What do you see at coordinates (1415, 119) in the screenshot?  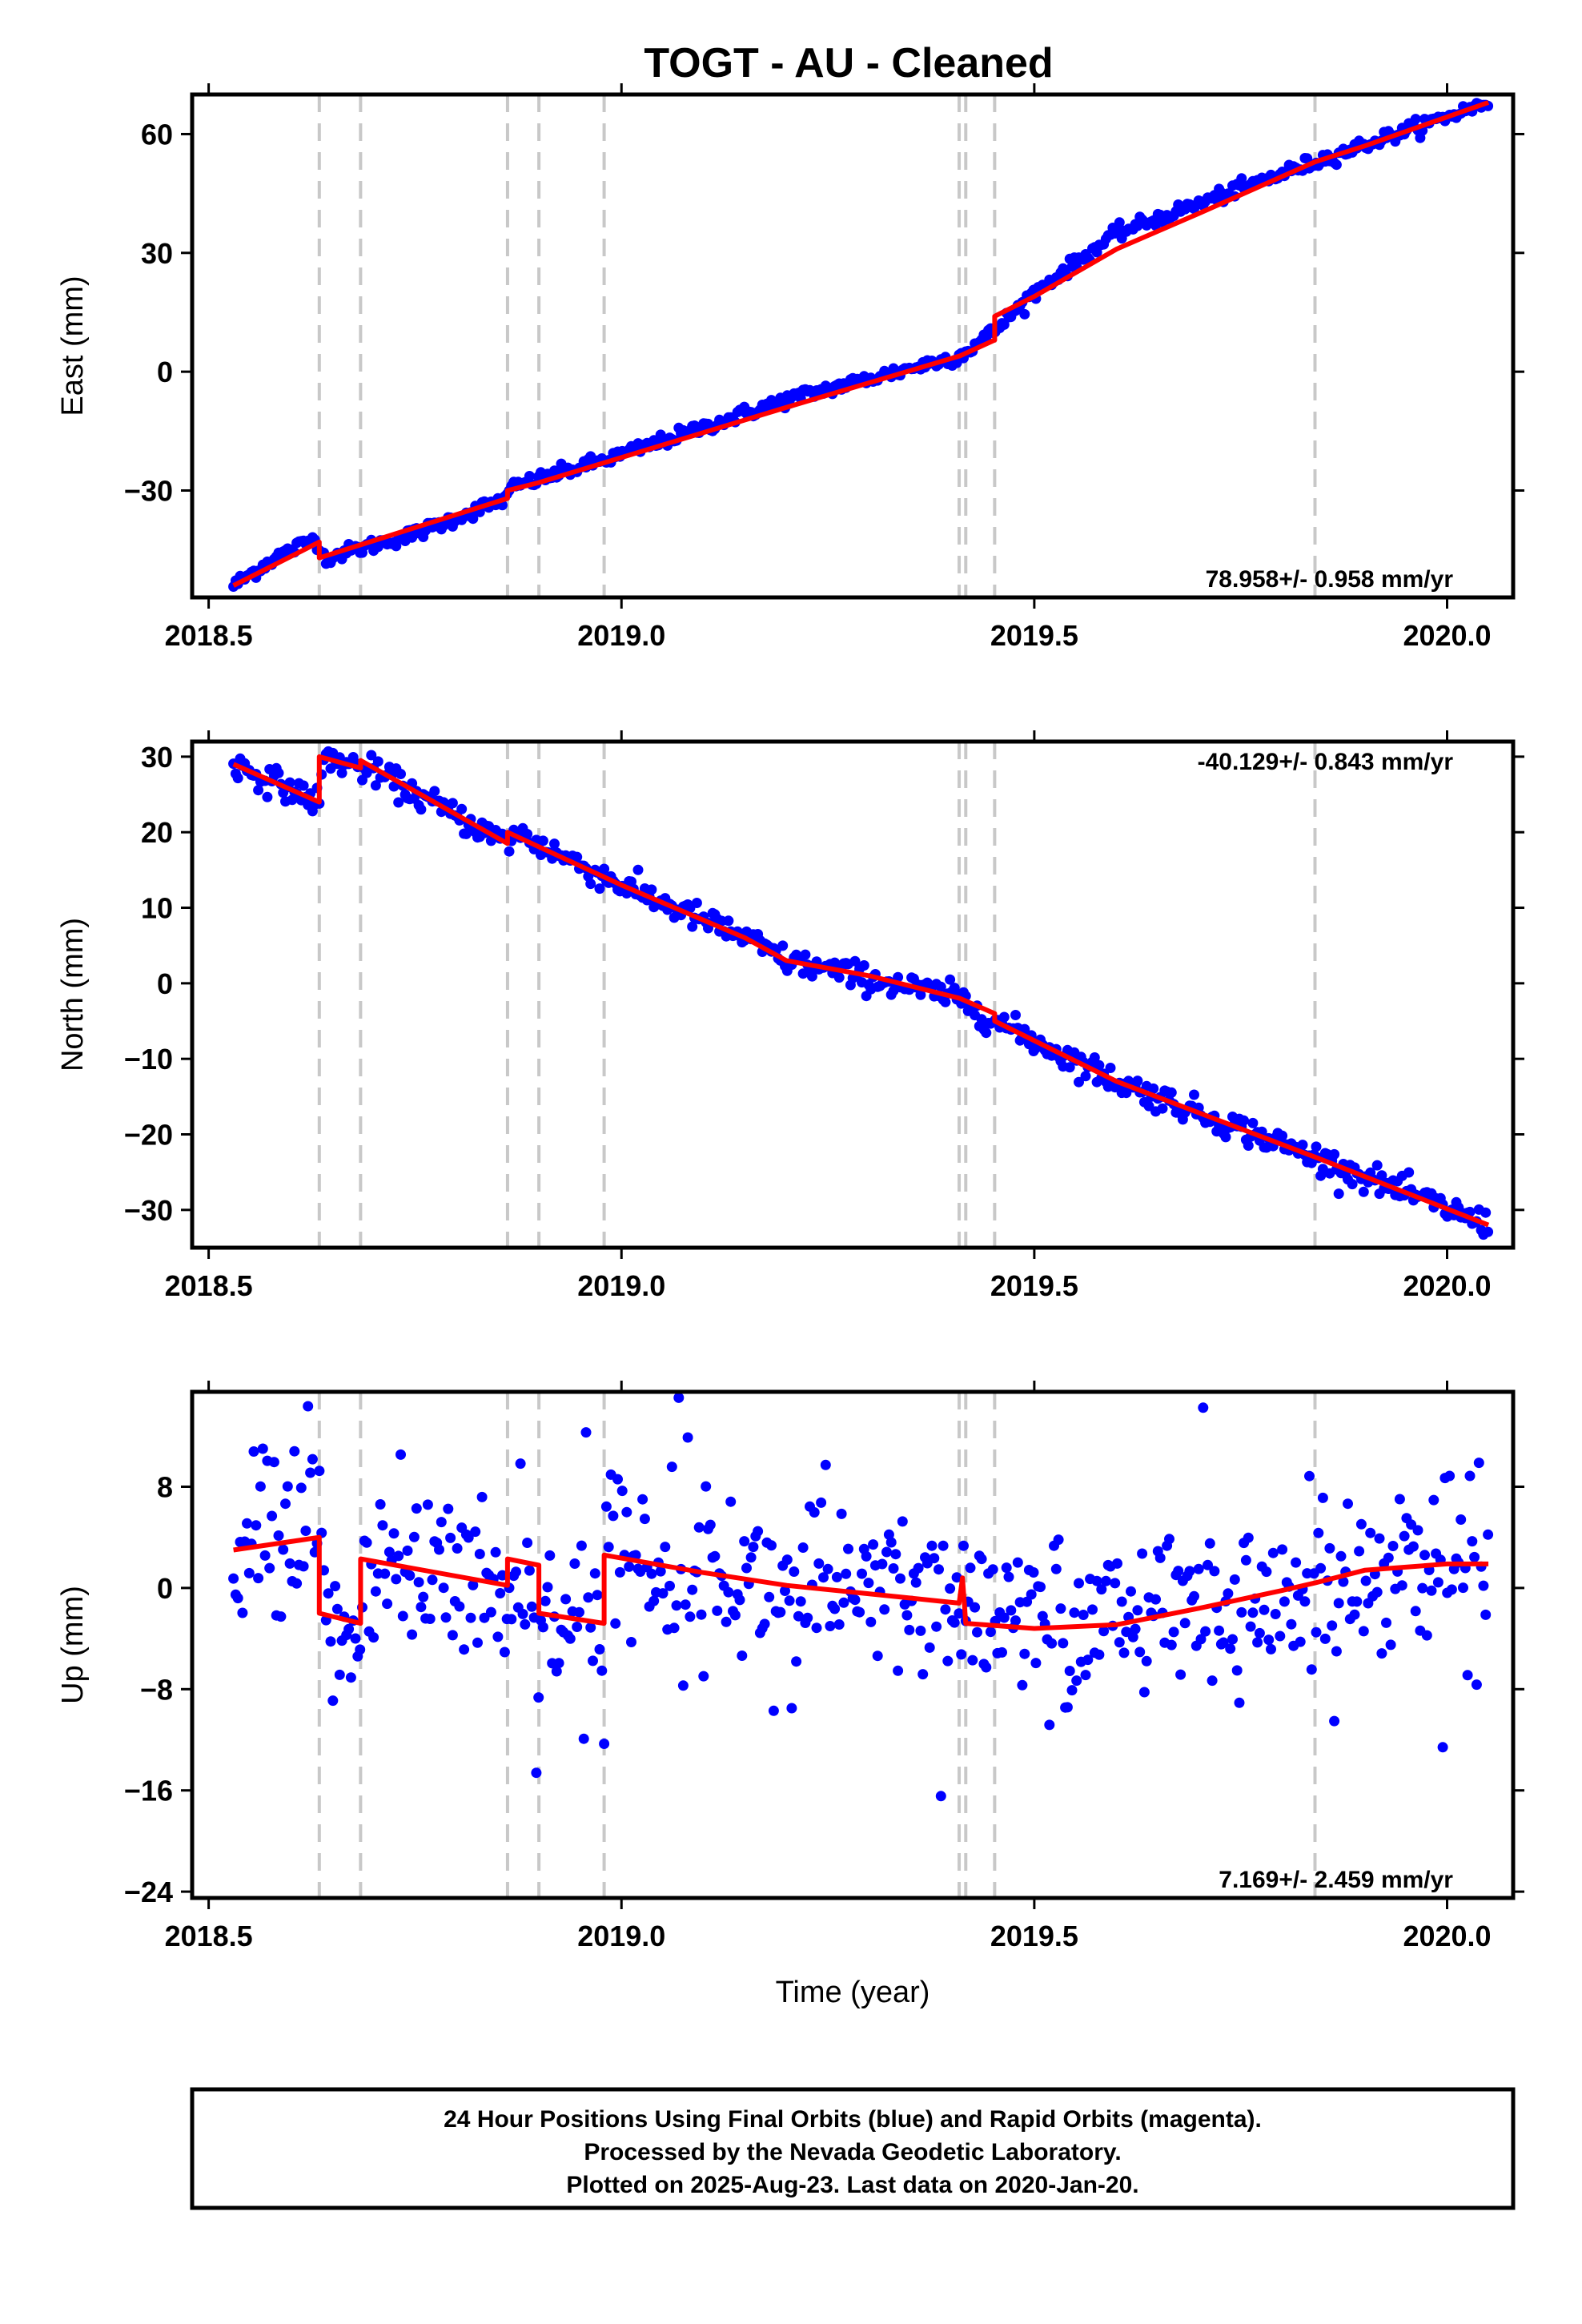 I see `east-data-point` at bounding box center [1415, 119].